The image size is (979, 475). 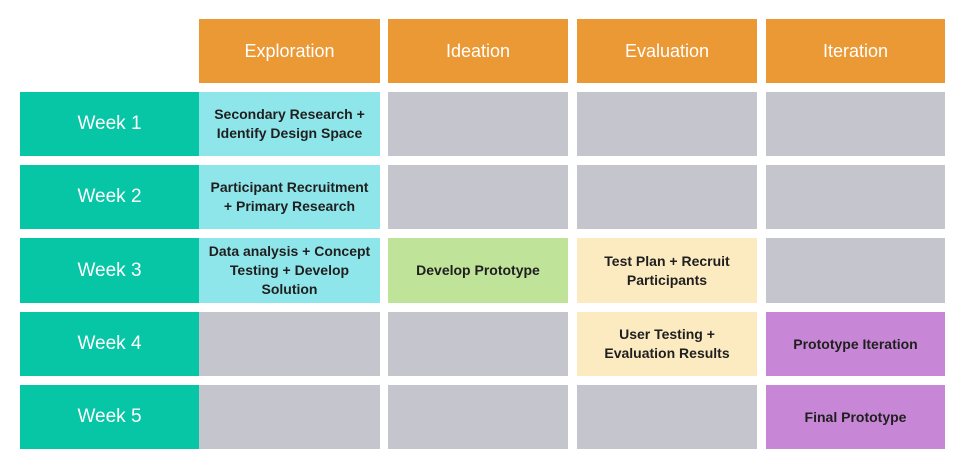 What do you see at coordinates (109, 344) in the screenshot?
I see `week-label-4: Week 4` at bounding box center [109, 344].